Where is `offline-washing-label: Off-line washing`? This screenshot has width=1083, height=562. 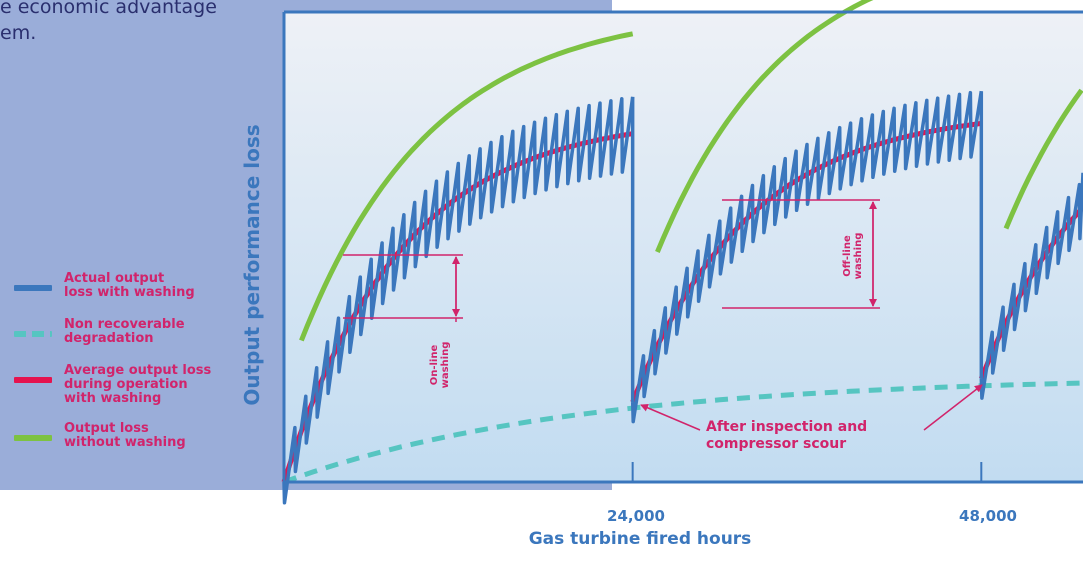
offline-washing-label: Off-line washing is located at coordinates (853, 256).